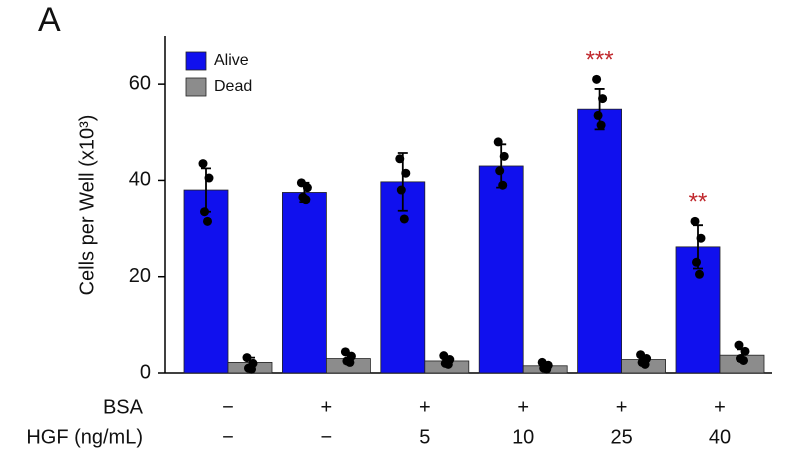 The height and width of the screenshot is (472, 802). I want to click on y-tick-label: 20, so click(140, 276).